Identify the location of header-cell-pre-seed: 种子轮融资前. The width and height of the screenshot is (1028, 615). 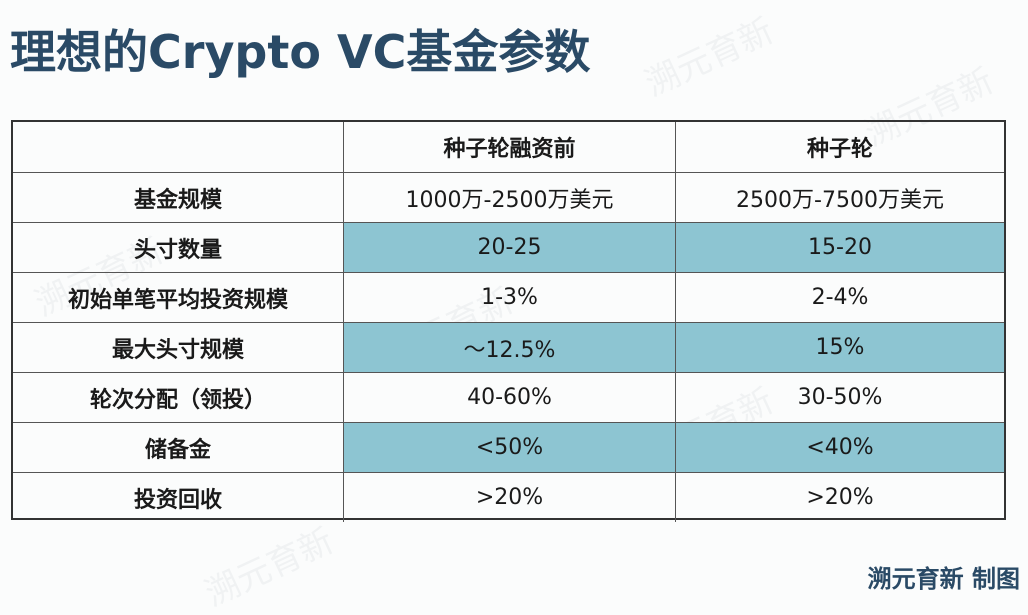
(509, 147).